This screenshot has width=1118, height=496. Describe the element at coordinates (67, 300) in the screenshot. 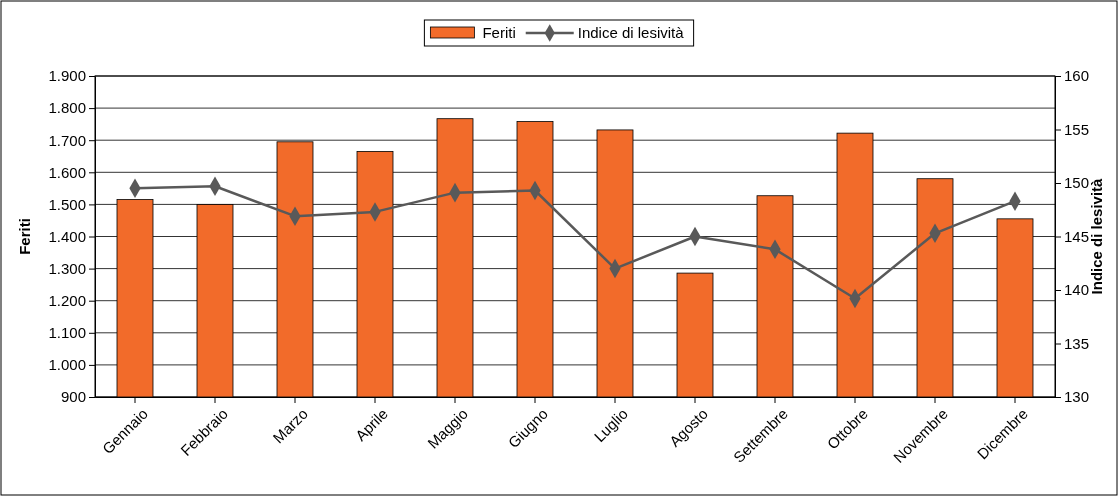

I see `y-tick-label: 1.200` at that location.